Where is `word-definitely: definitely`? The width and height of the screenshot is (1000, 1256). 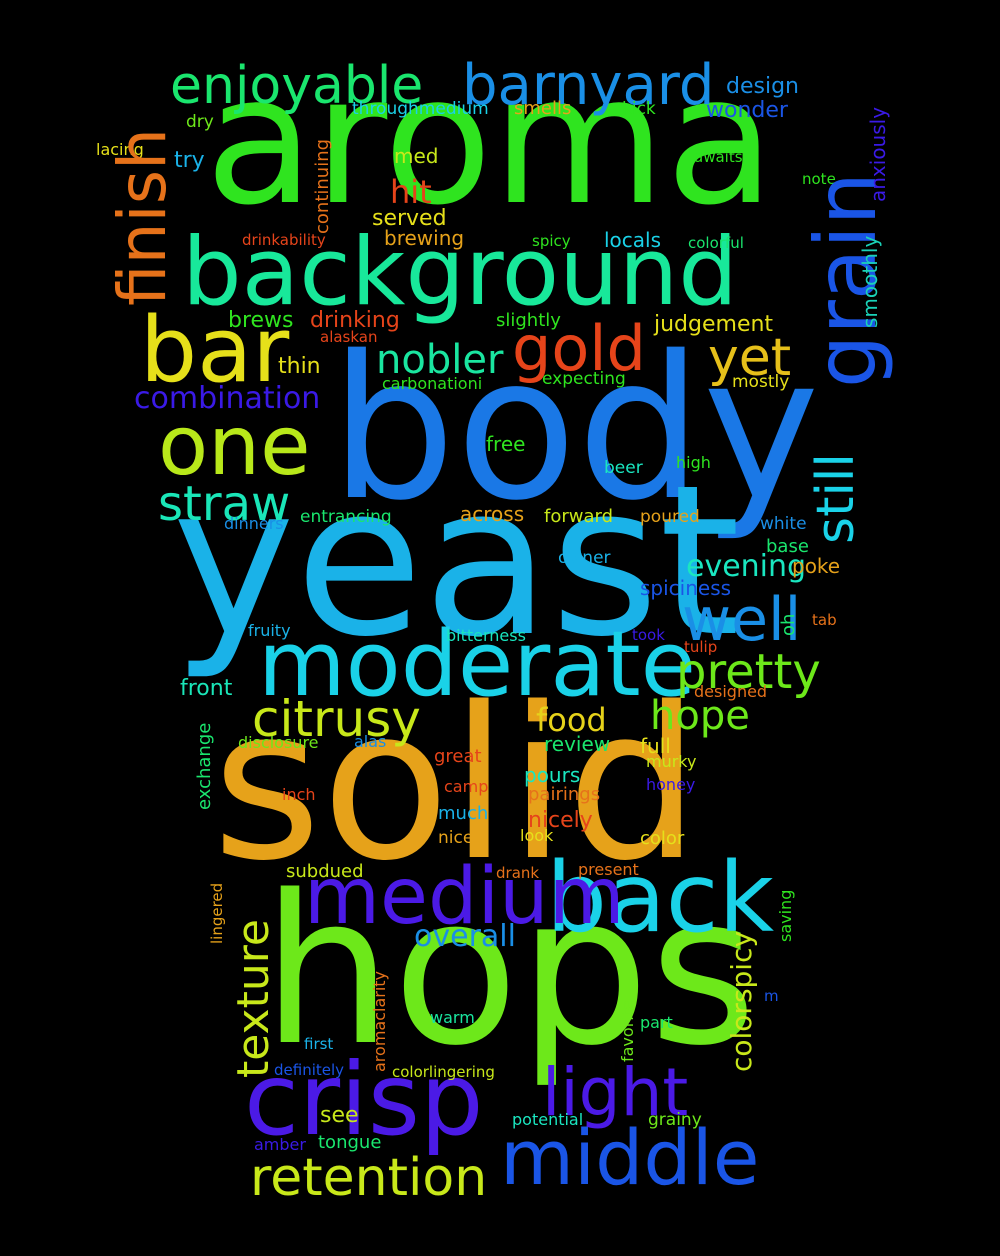
word-definitely: definitely is located at coordinates (309, 1070).